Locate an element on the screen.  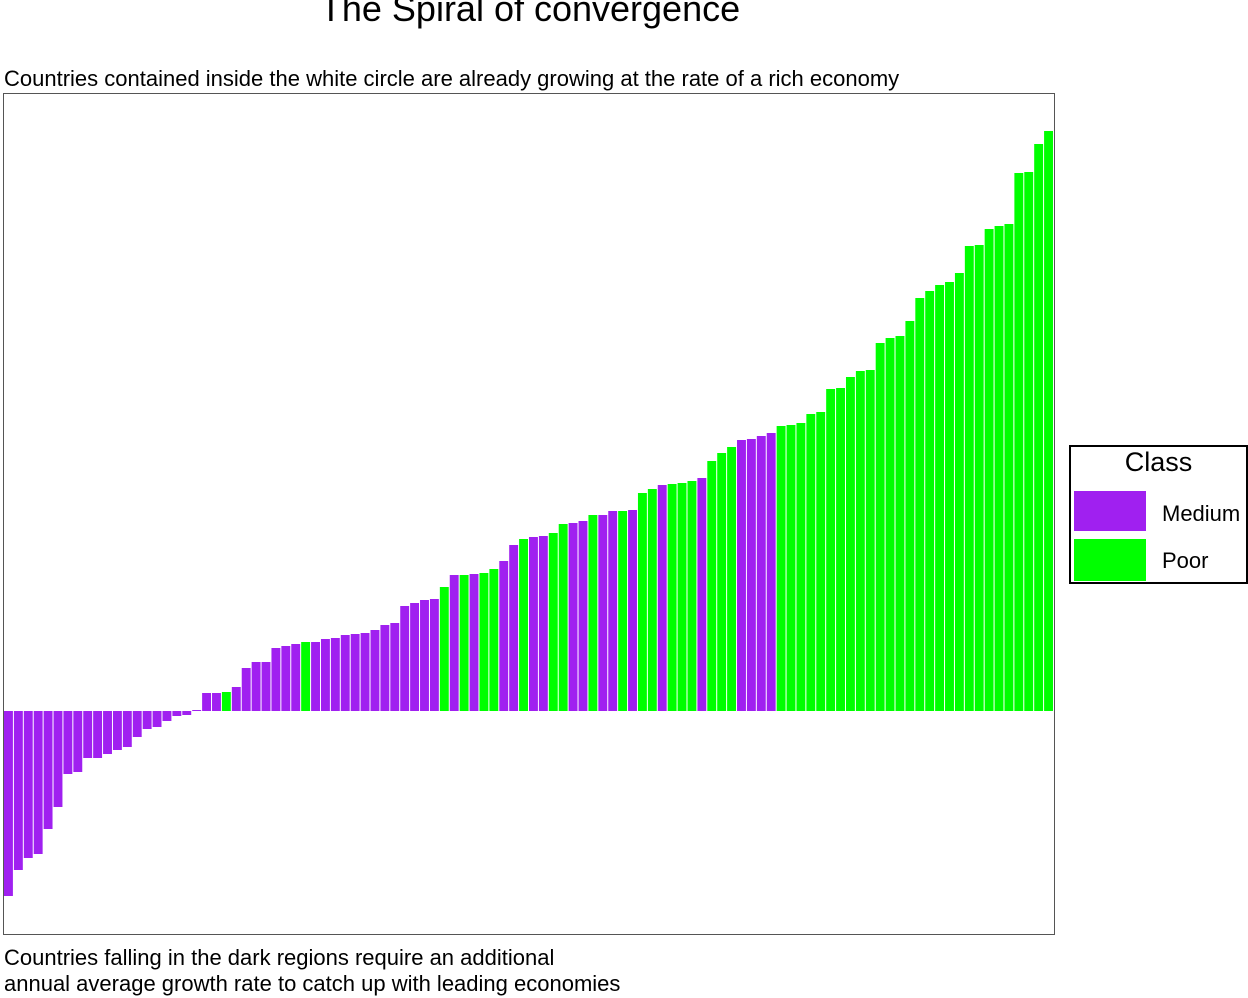
legend-key-medium is located at coordinates (1110, 511).